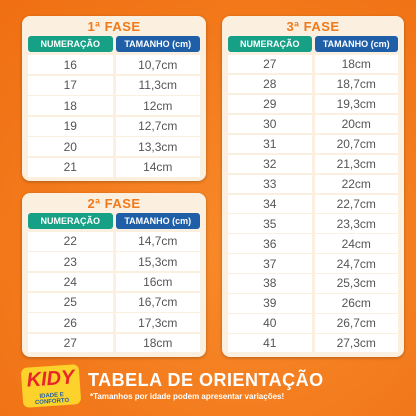 This screenshot has width=416, height=416. I want to click on table-cell: 26, so click(70, 323).